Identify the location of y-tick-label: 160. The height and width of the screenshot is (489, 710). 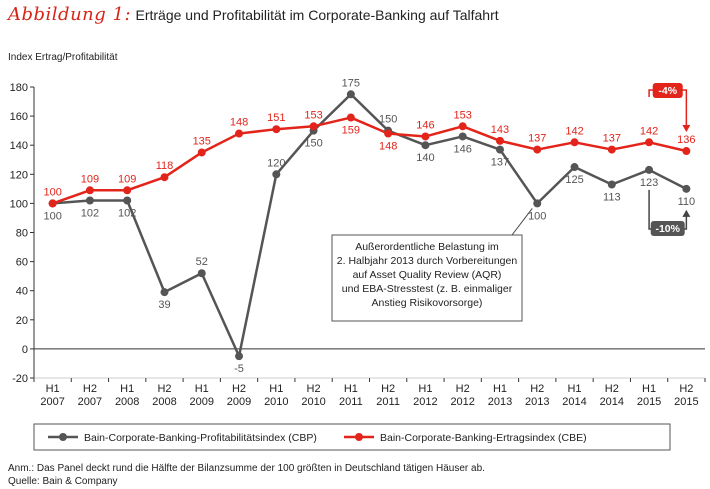
(19, 117).